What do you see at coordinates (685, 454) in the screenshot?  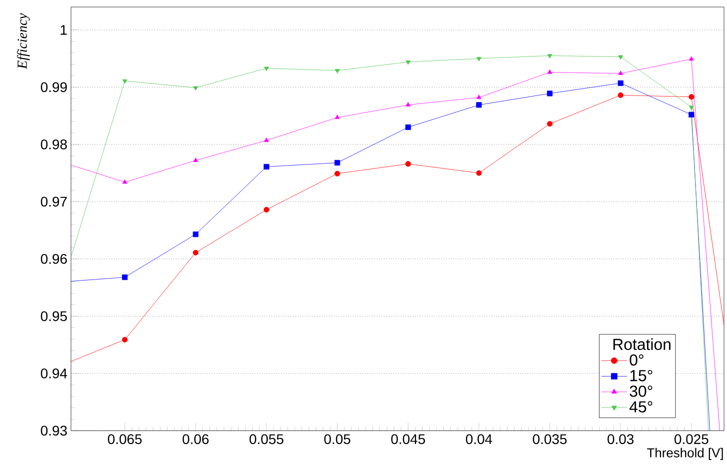 I see `x-axis-title: Threshold [V]` at bounding box center [685, 454].